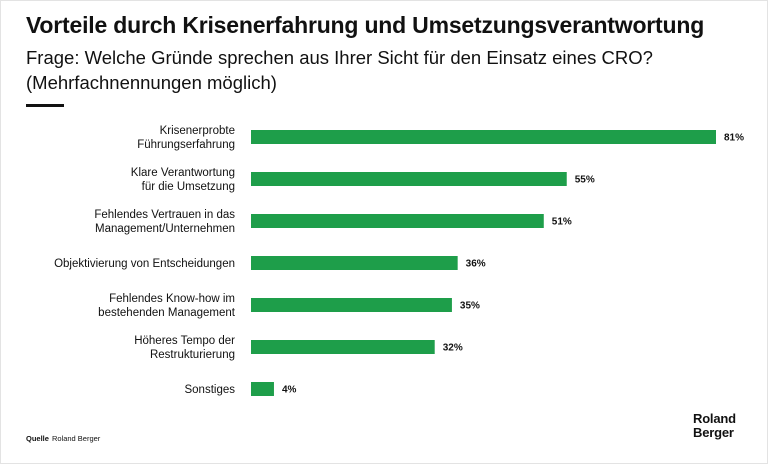  What do you see at coordinates (562, 222) in the screenshot?
I see `value-label-3: 51%` at bounding box center [562, 222].